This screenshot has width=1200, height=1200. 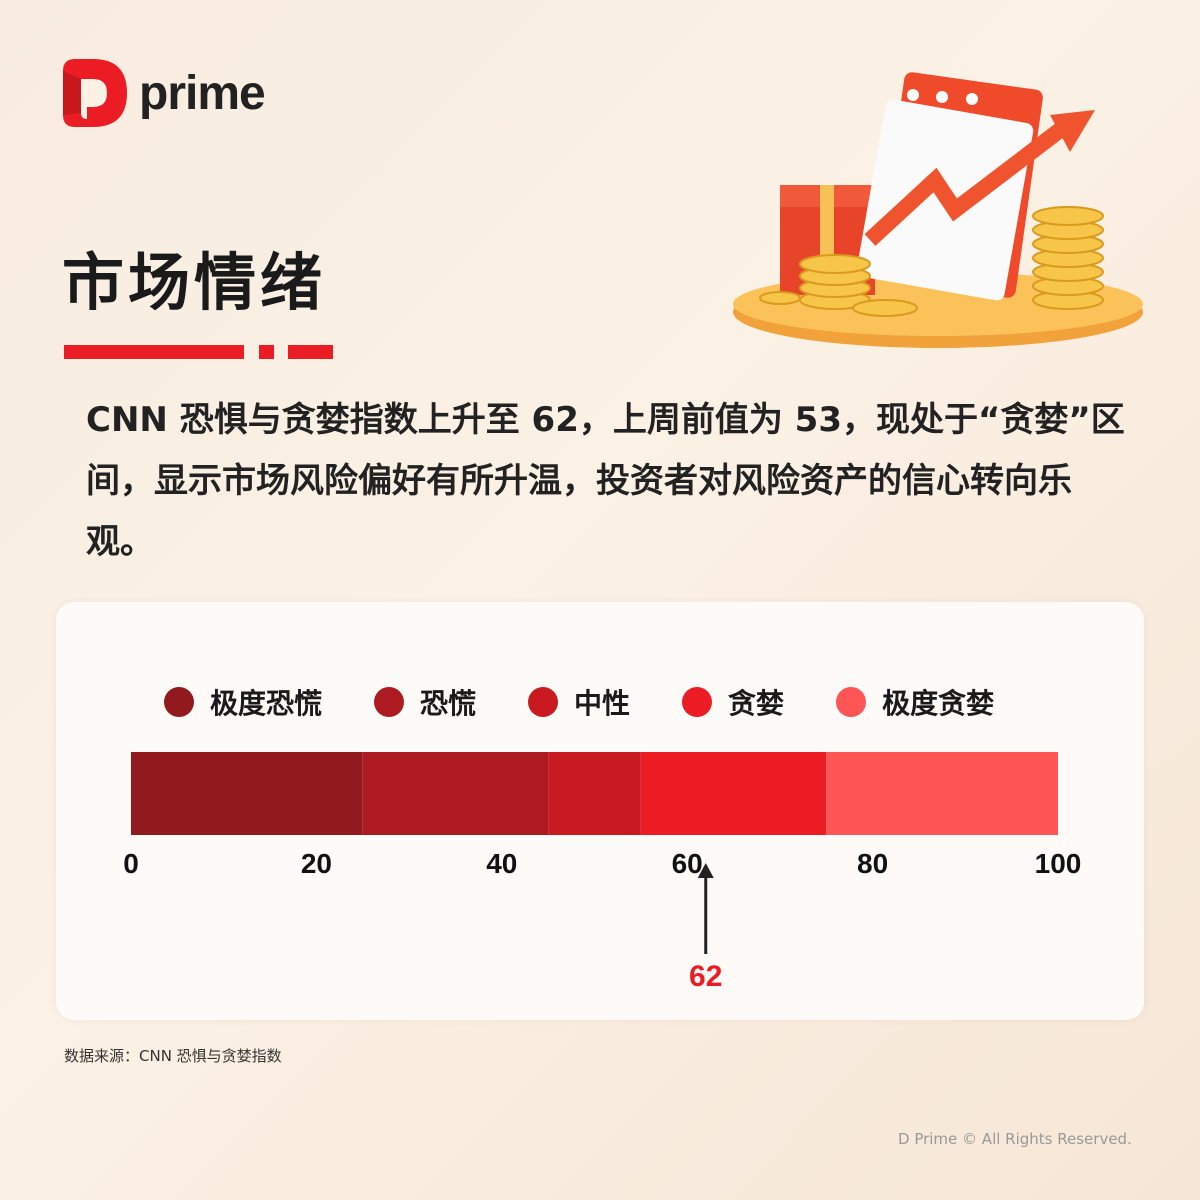 I want to click on tick-label: 20, so click(x=316, y=863).